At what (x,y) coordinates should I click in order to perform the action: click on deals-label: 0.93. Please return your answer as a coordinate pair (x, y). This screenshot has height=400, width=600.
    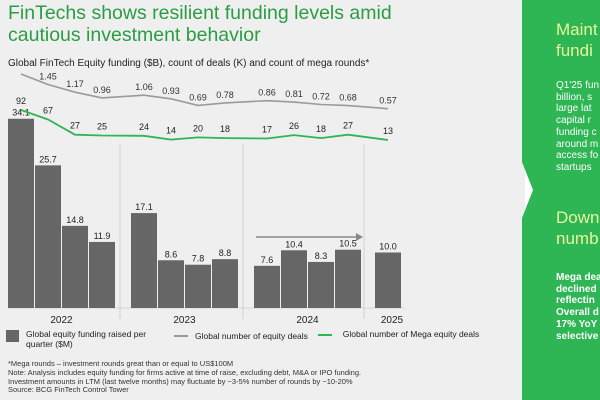
    Looking at the image, I should click on (171, 91).